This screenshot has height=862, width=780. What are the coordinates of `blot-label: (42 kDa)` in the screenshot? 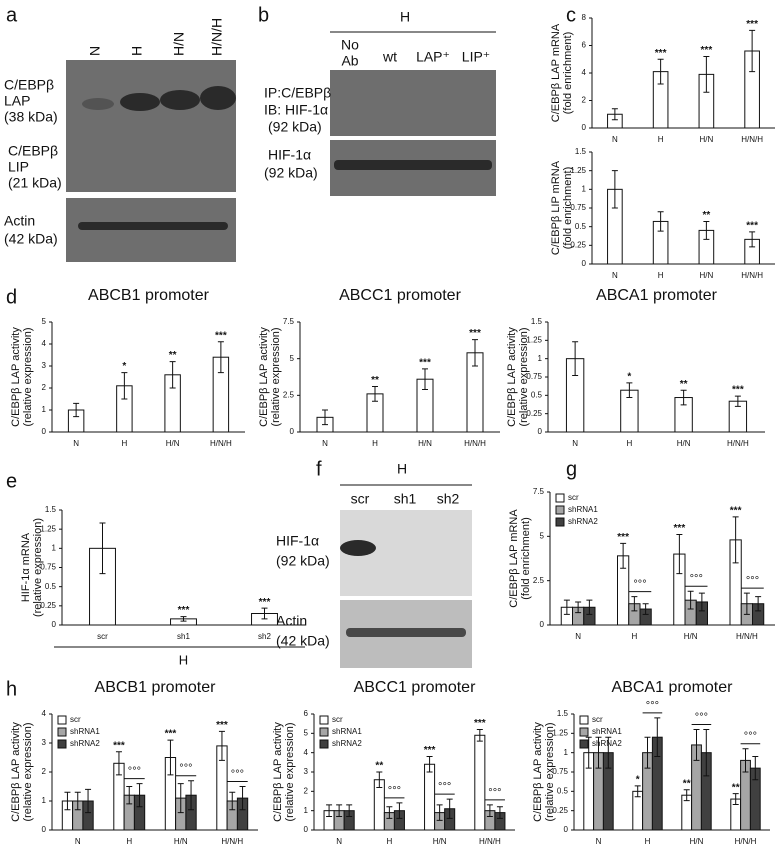 It's located at (303, 641).